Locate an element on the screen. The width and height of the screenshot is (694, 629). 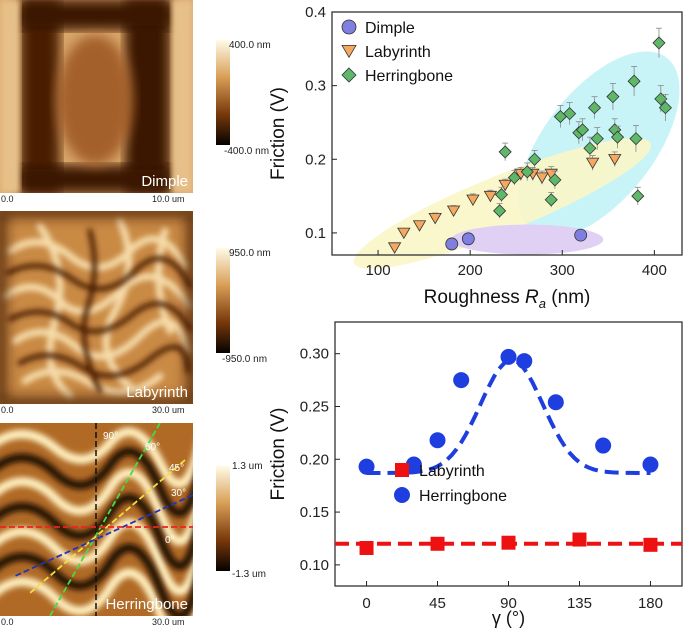
y-tick-label: 0.1 is located at coordinates (315, 233).